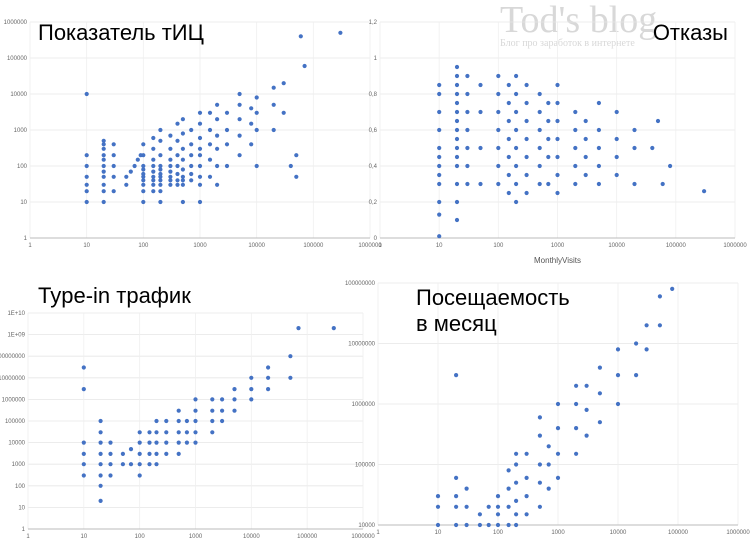 This screenshot has width=750, height=540. What do you see at coordinates (196, 537) in the screenshot?
I see `x-tick-label: 1000` at bounding box center [196, 537].